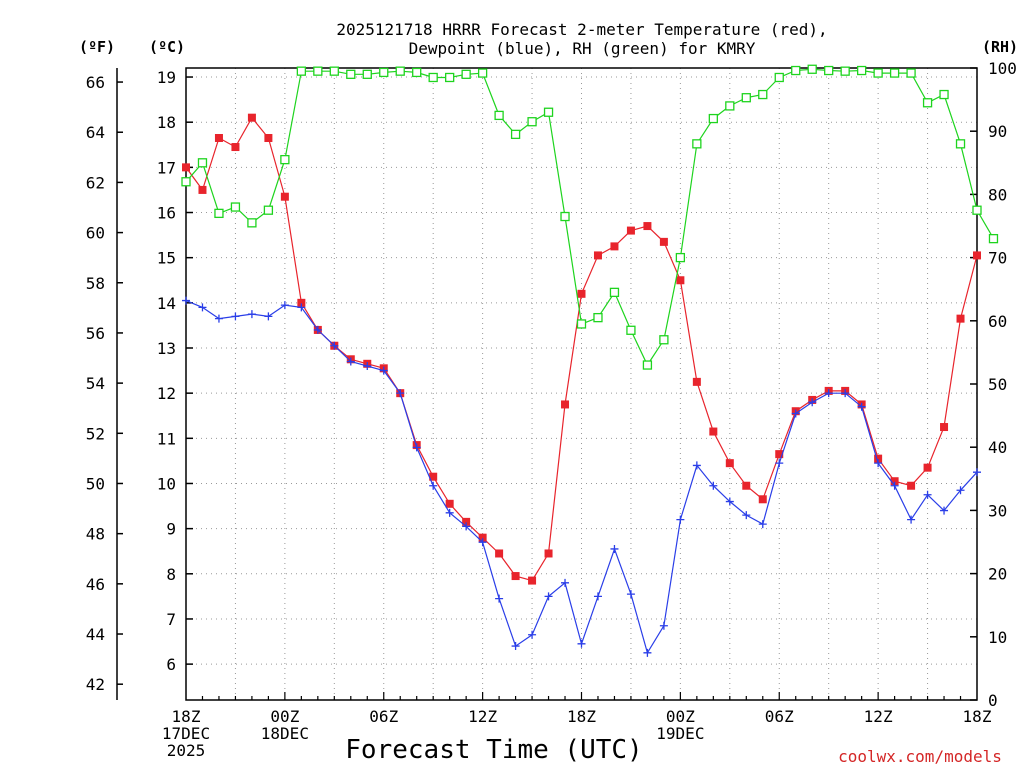 This screenshot has height=768, width=1024. I want to click on f-tick-label: 62, so click(95, 182).